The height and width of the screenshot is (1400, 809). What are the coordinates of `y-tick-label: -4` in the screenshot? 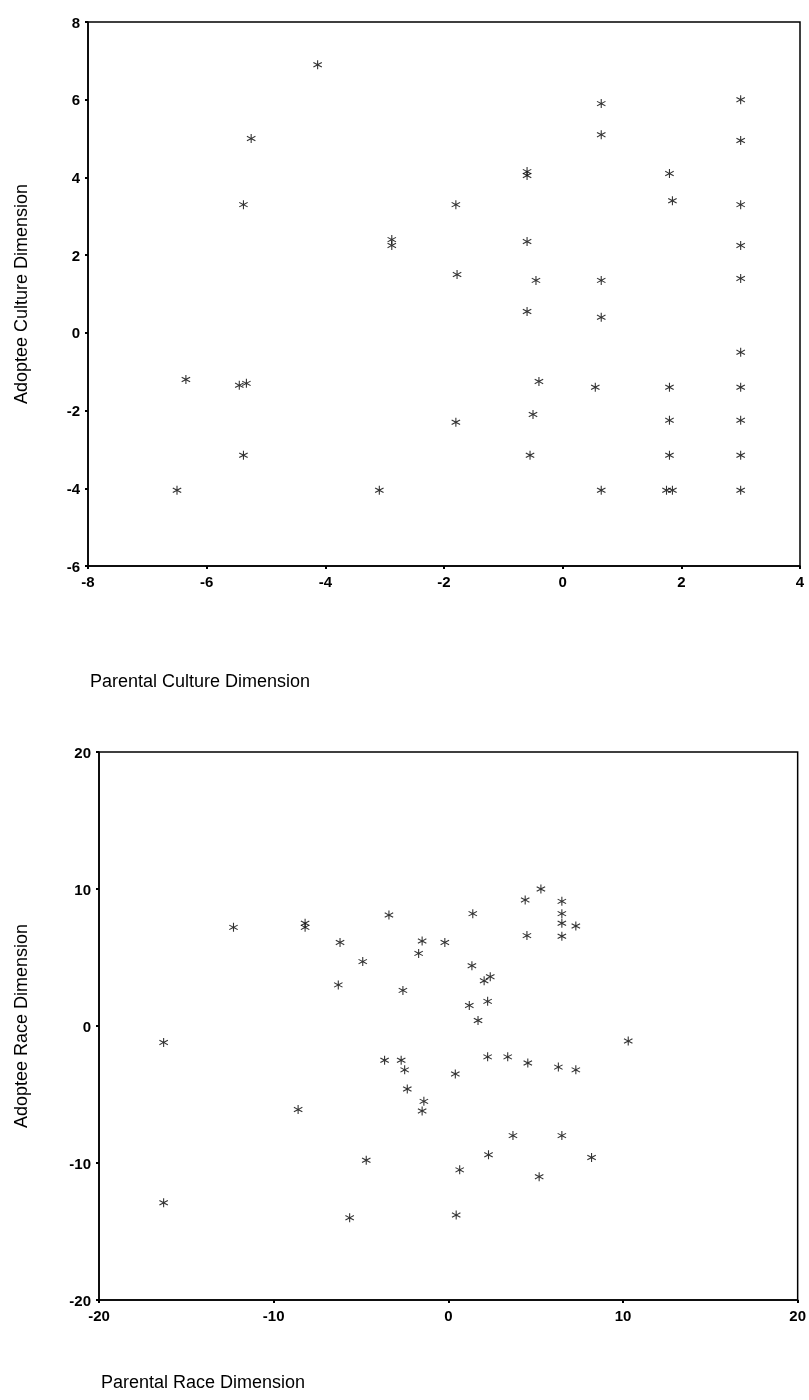 It's located at (73, 488).